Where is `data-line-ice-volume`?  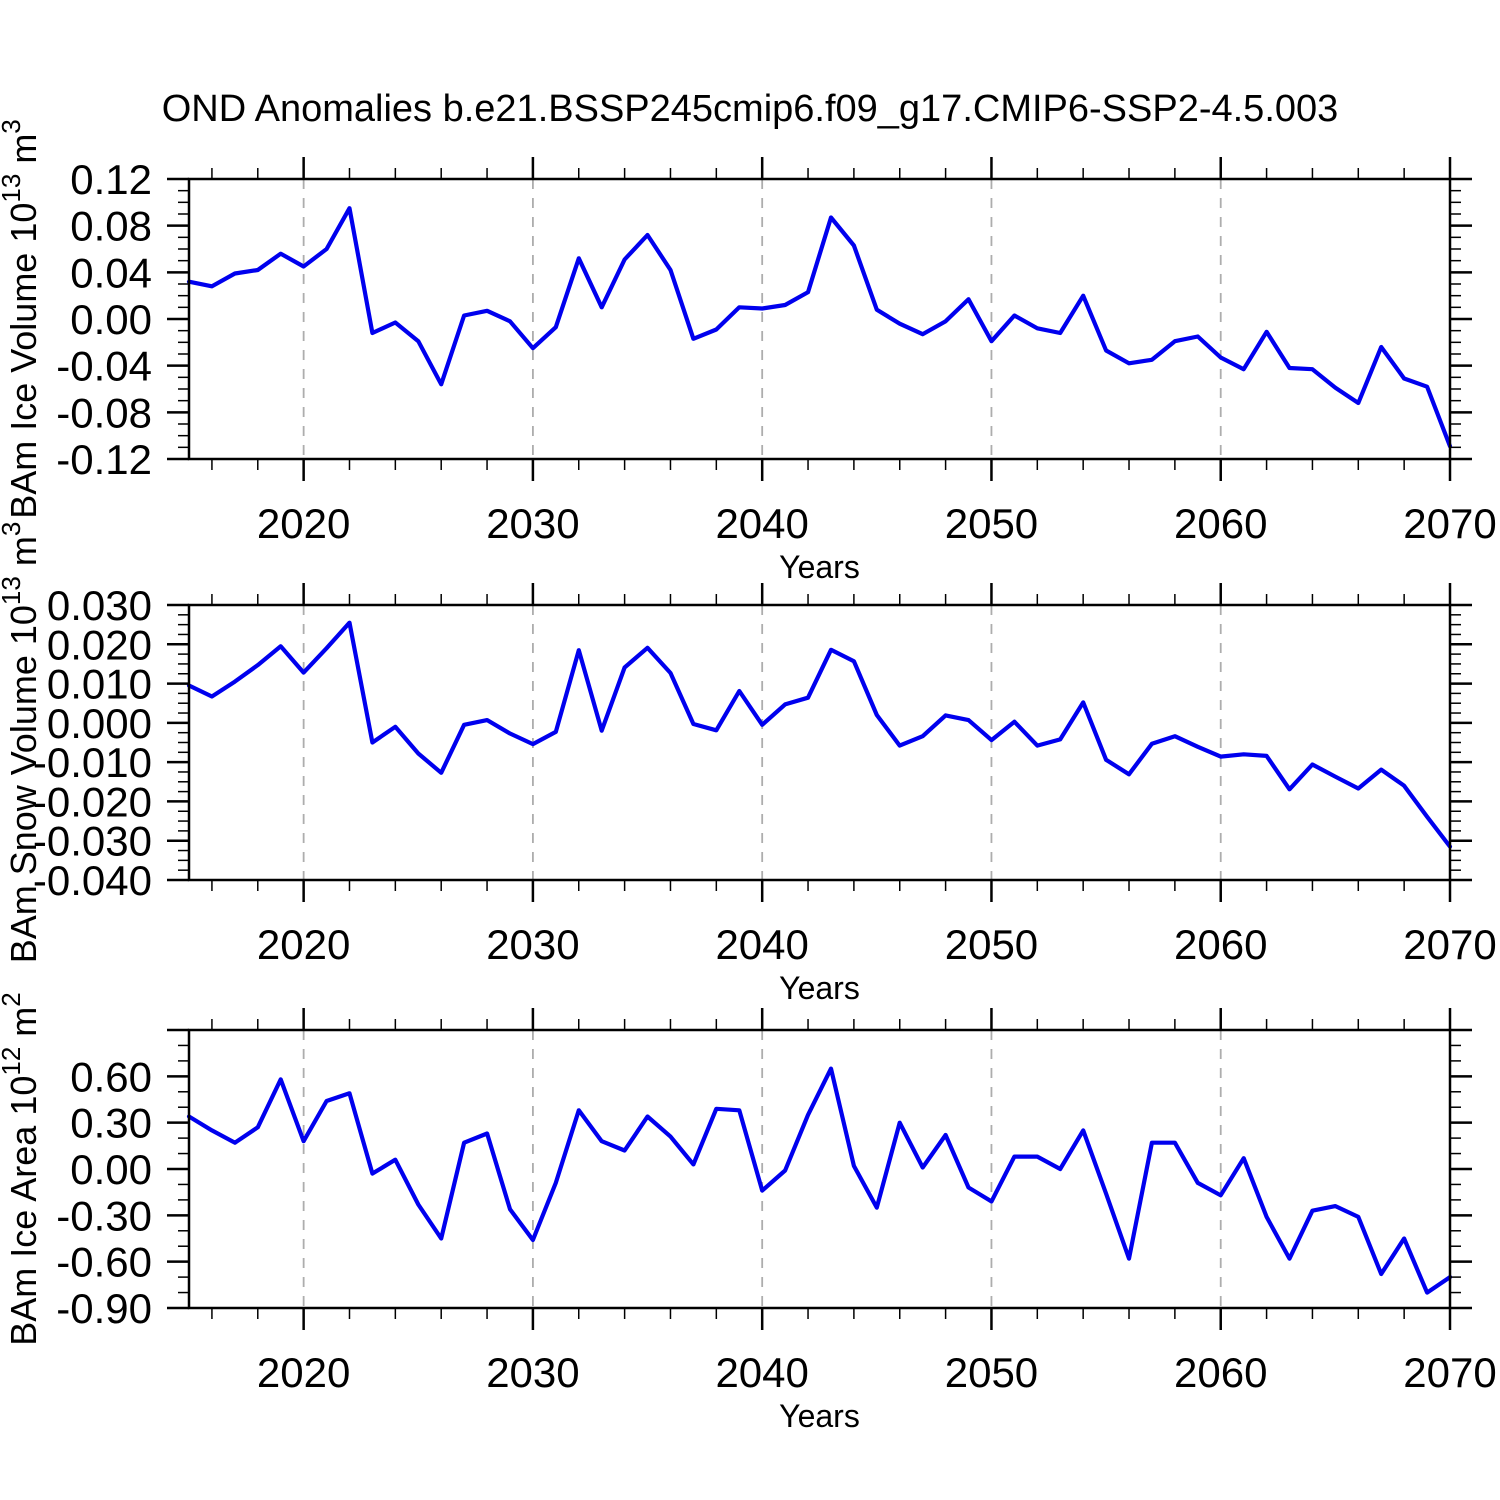
data-line-ice-volume is located at coordinates (819, 327).